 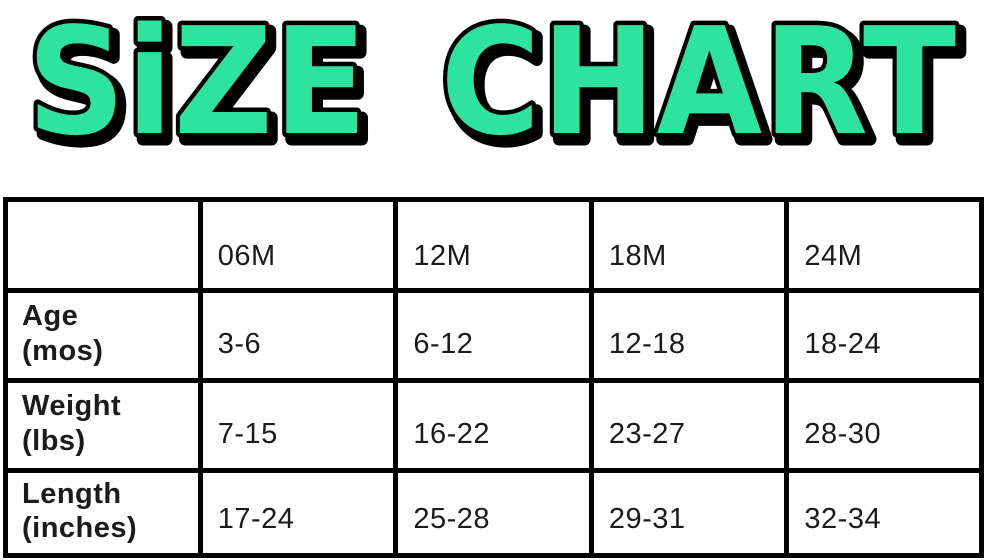 What do you see at coordinates (884, 425) in the screenshot?
I see `cell-weight-24m: 28-30` at bounding box center [884, 425].